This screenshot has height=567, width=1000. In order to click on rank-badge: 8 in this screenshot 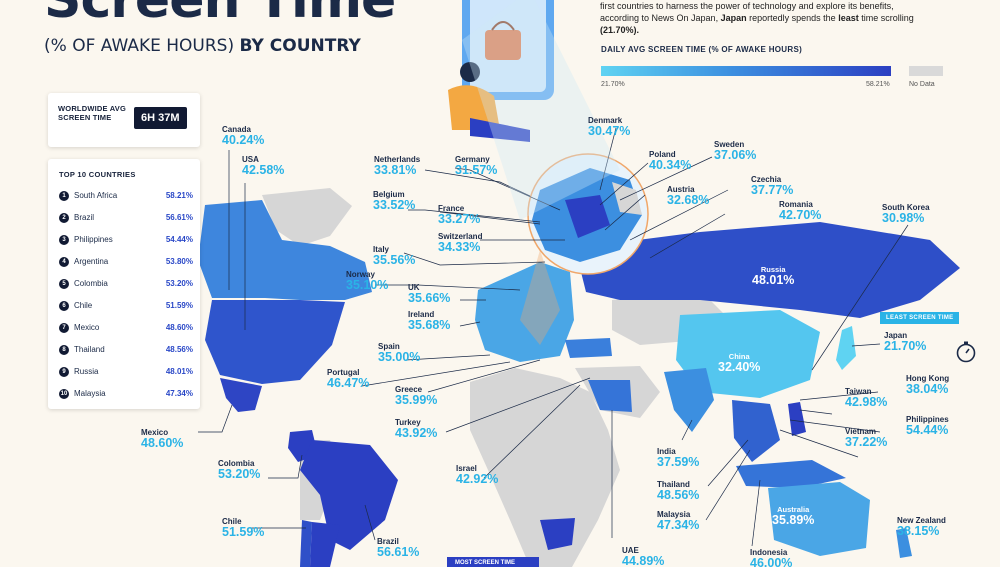, I will do `click(64, 350)`.